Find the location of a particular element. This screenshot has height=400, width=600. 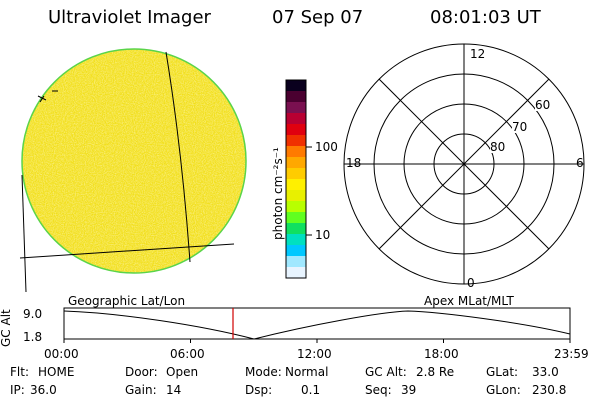

info-ip-value: 36.0 is located at coordinates (43, 390).